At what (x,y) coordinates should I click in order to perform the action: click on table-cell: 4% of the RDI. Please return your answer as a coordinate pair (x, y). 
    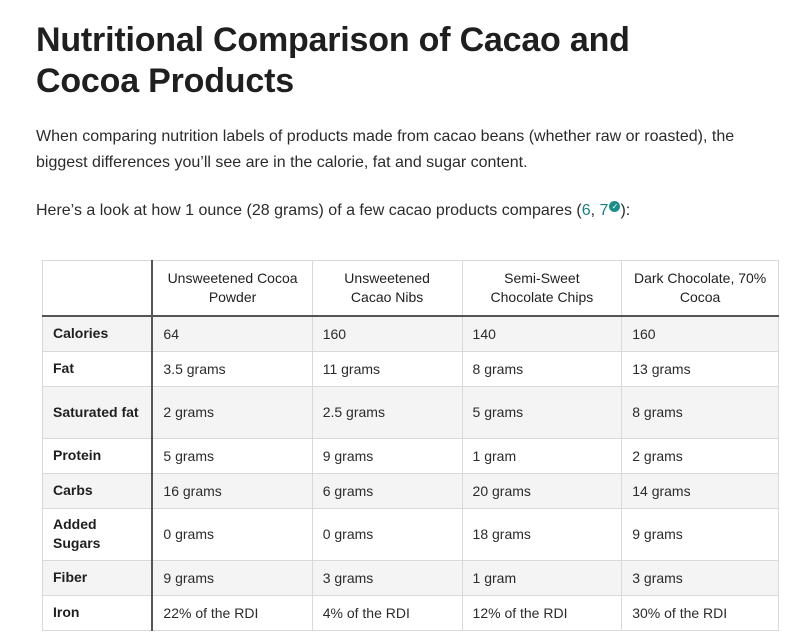
    Looking at the image, I should click on (387, 612).